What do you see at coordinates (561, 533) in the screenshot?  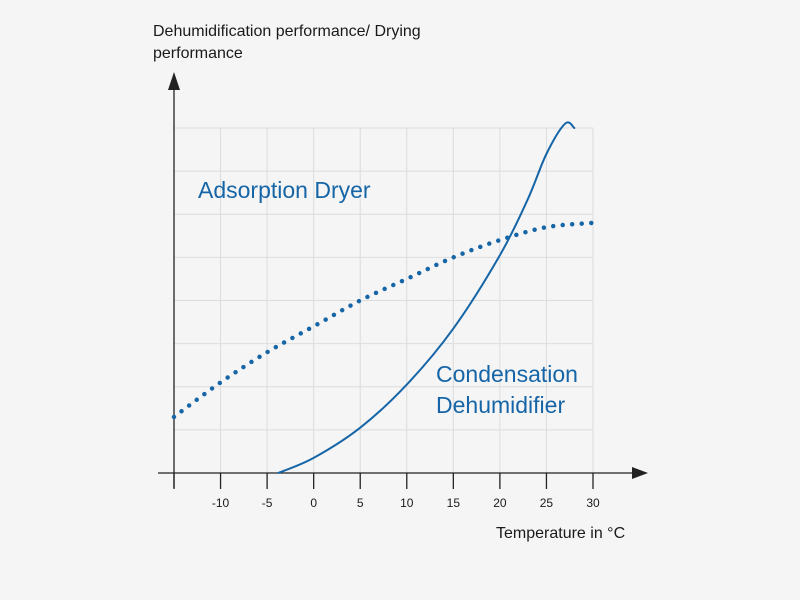 I see `x-axis-label: Temperature in °C` at bounding box center [561, 533].